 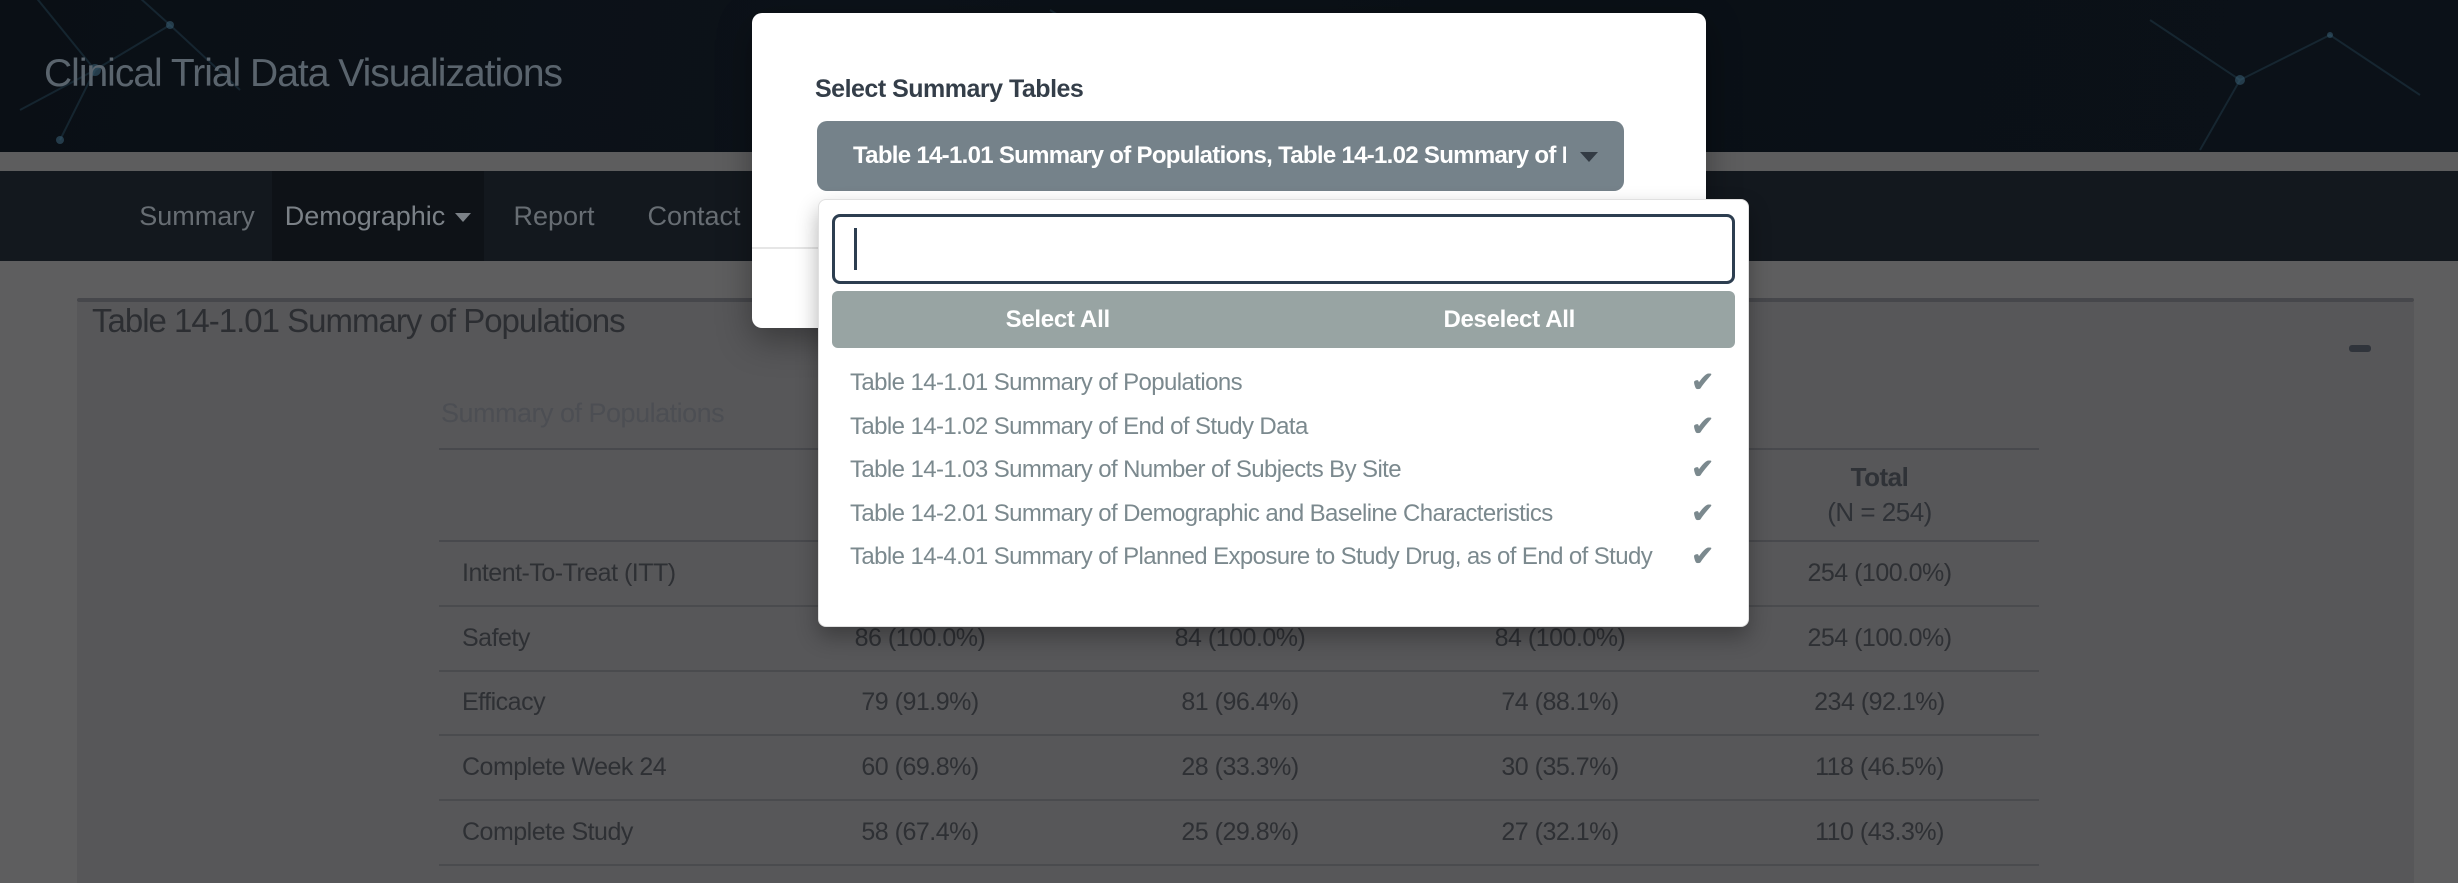 I want to click on total-header-line2: (N = 254), so click(x=1879, y=512).